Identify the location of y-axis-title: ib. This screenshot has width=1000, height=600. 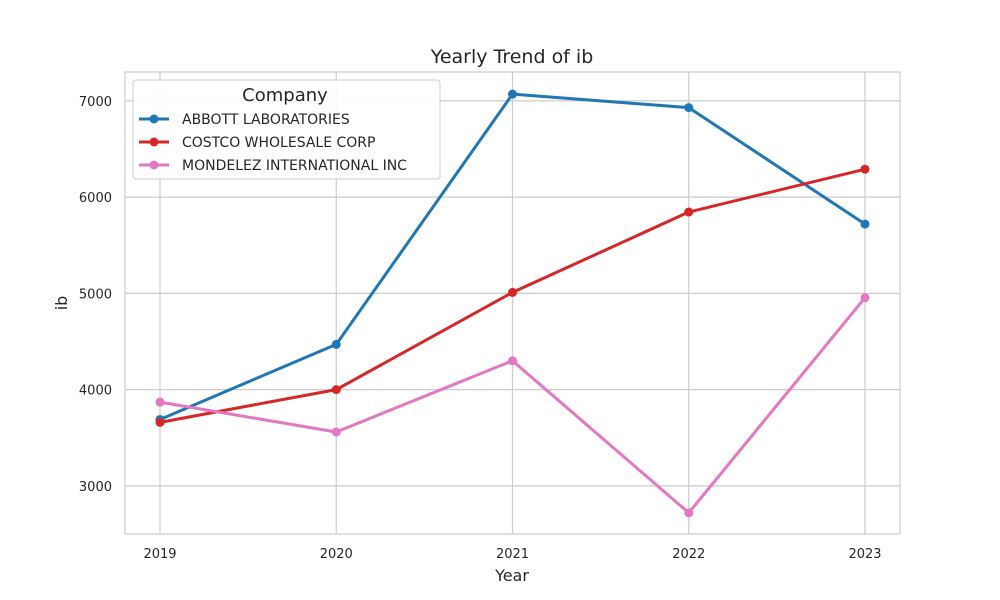
(61, 303).